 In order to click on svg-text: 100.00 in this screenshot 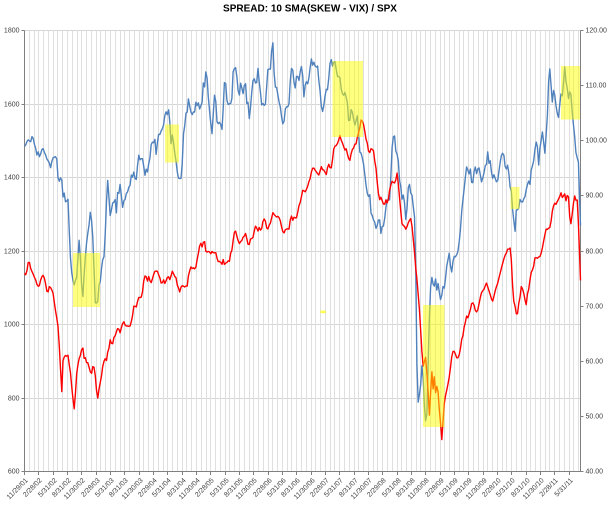, I will do `click(597, 141)`.